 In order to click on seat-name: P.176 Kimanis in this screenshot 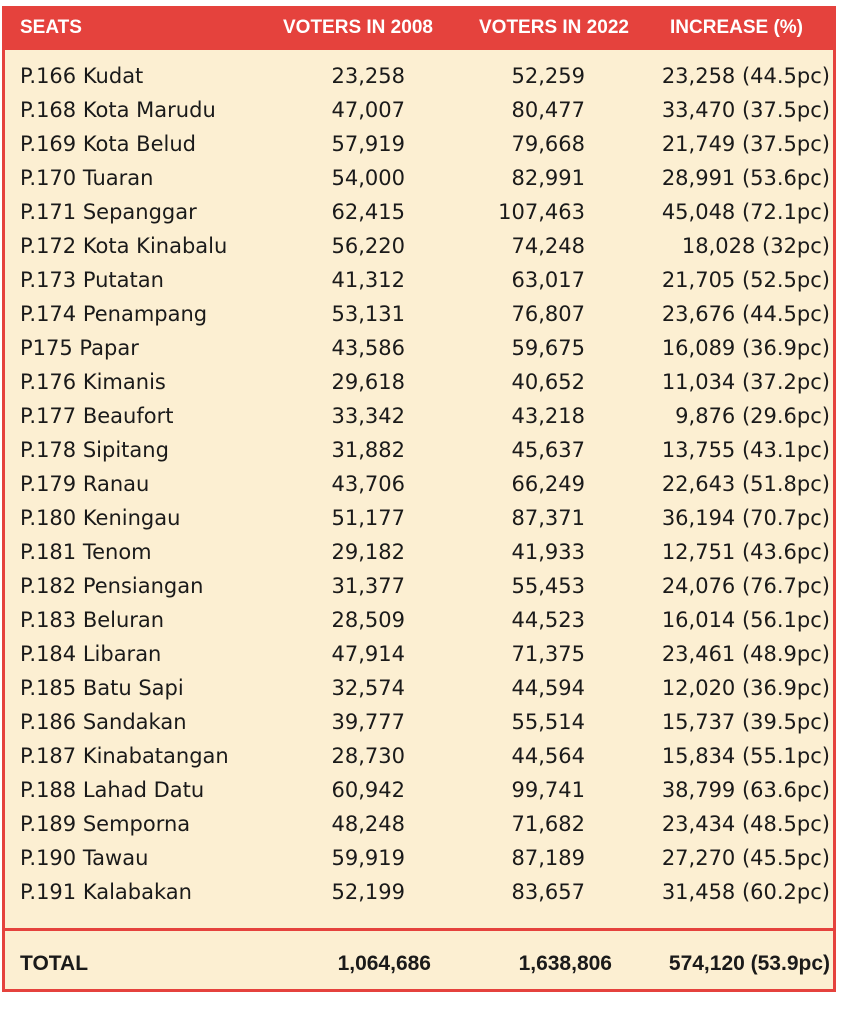, I will do `click(93, 382)`.